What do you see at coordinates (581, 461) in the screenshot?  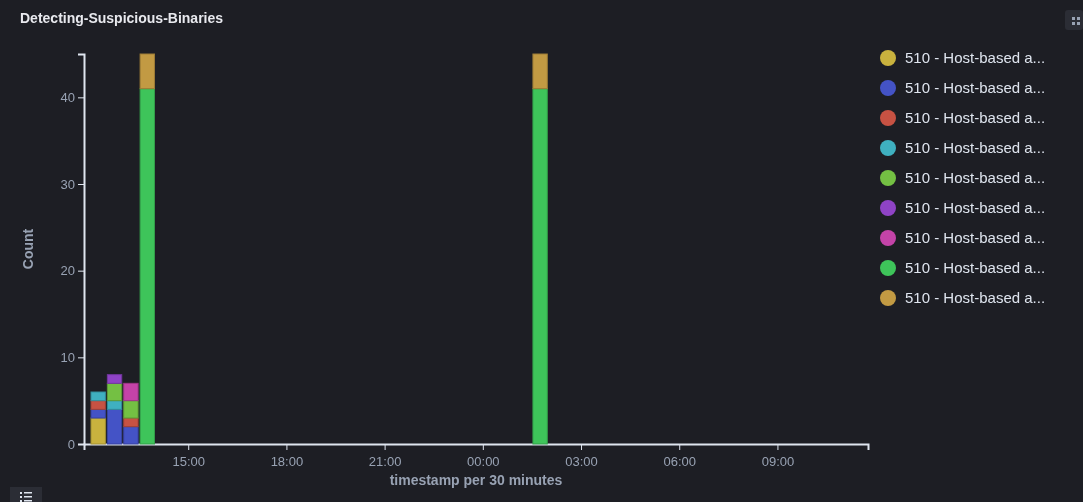 I see `x-tick-label: 03:00` at bounding box center [581, 461].